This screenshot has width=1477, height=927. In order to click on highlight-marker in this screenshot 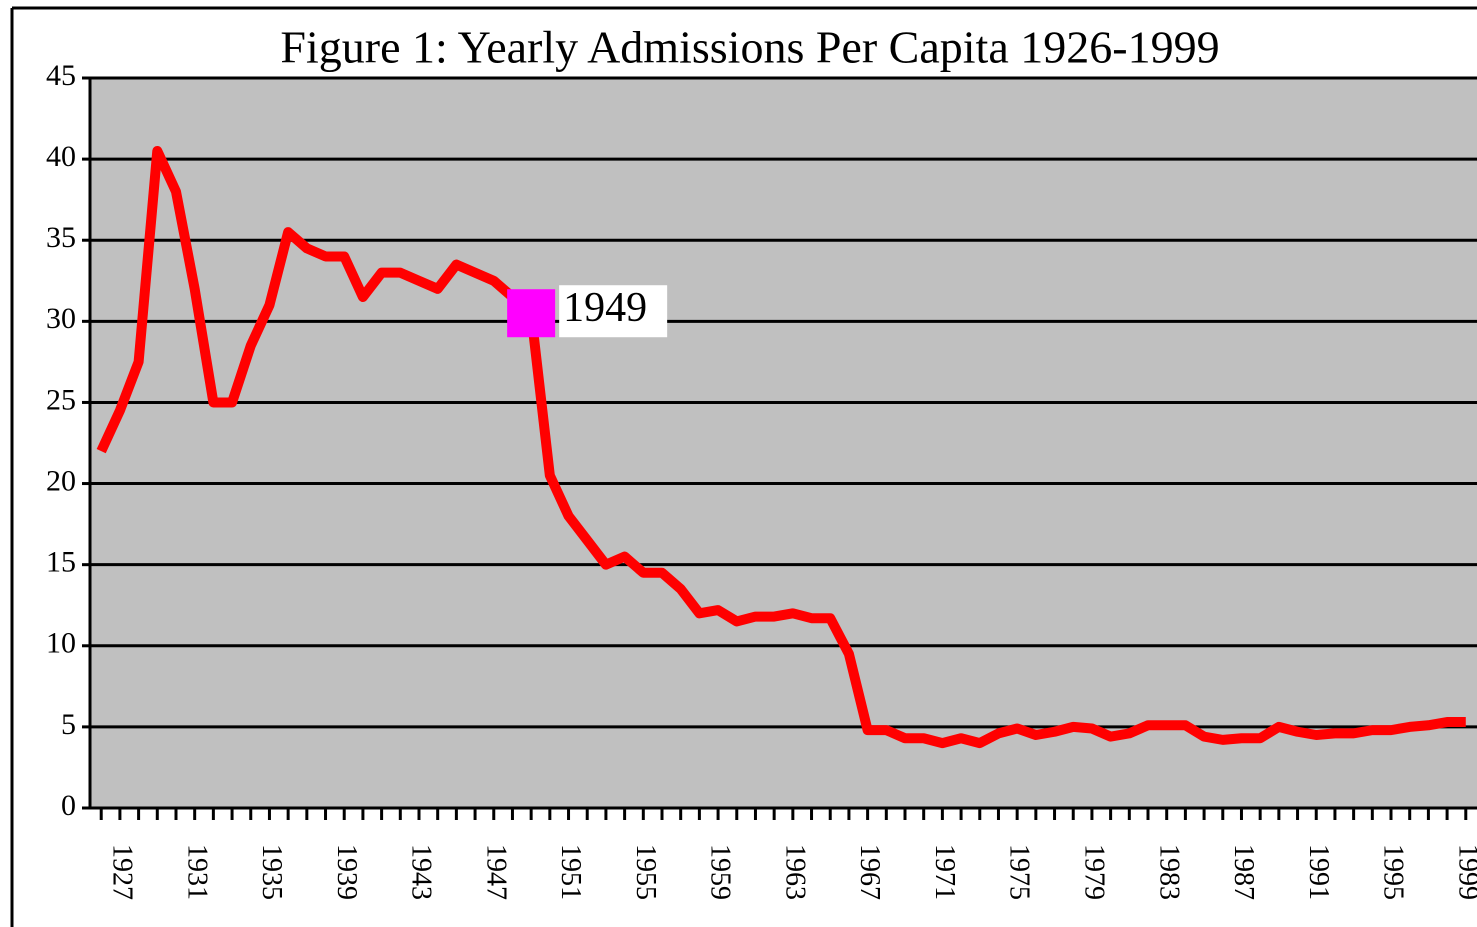, I will do `click(531, 313)`.